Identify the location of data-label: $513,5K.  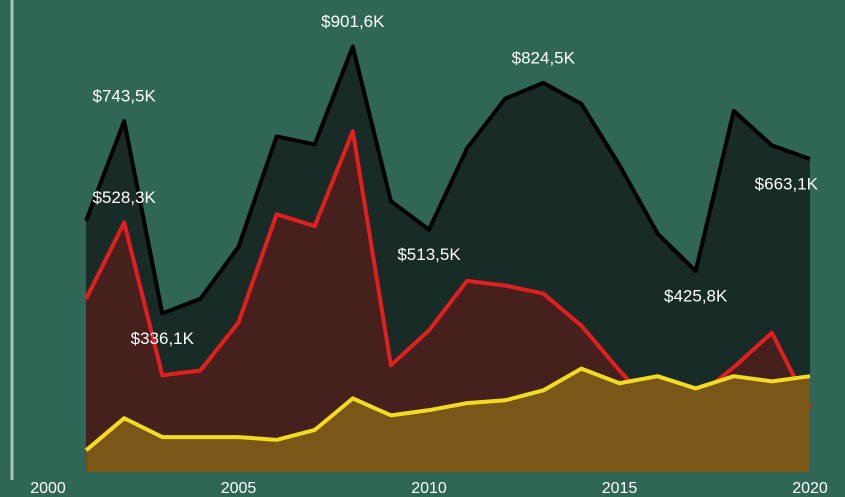
(429, 254).